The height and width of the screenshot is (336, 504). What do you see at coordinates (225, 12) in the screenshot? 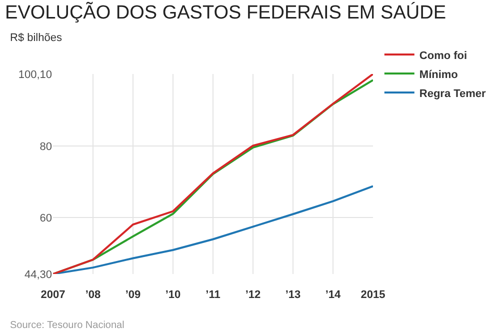
I see `chart-title: EVOLUÇÃO DOS GASTOS FEDERAIS EM SAÚDE` at bounding box center [225, 12].